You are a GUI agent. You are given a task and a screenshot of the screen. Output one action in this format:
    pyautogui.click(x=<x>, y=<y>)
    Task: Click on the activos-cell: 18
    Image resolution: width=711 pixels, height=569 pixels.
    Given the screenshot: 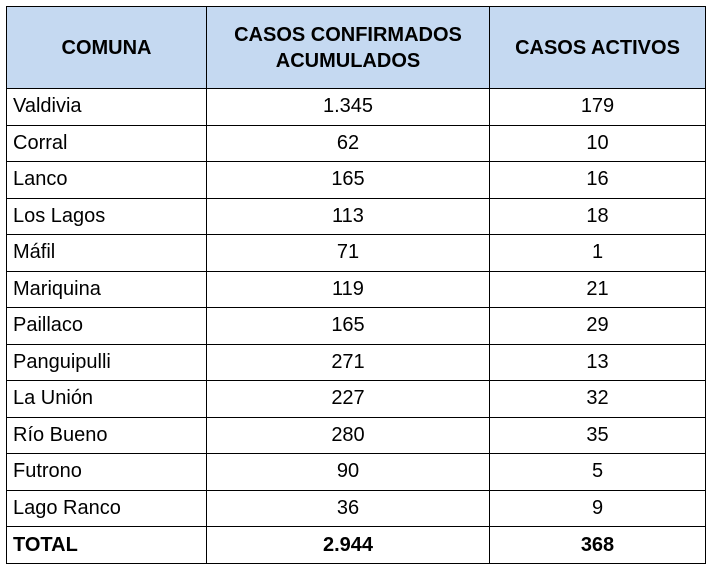 What is the action you would take?
    pyautogui.click(x=598, y=216)
    